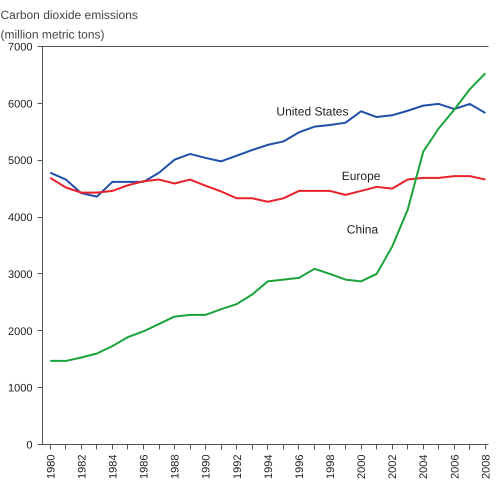 The height and width of the screenshot is (481, 499). What do you see at coordinates (238, 466) in the screenshot?
I see `x-tick-label: 1992` at bounding box center [238, 466].